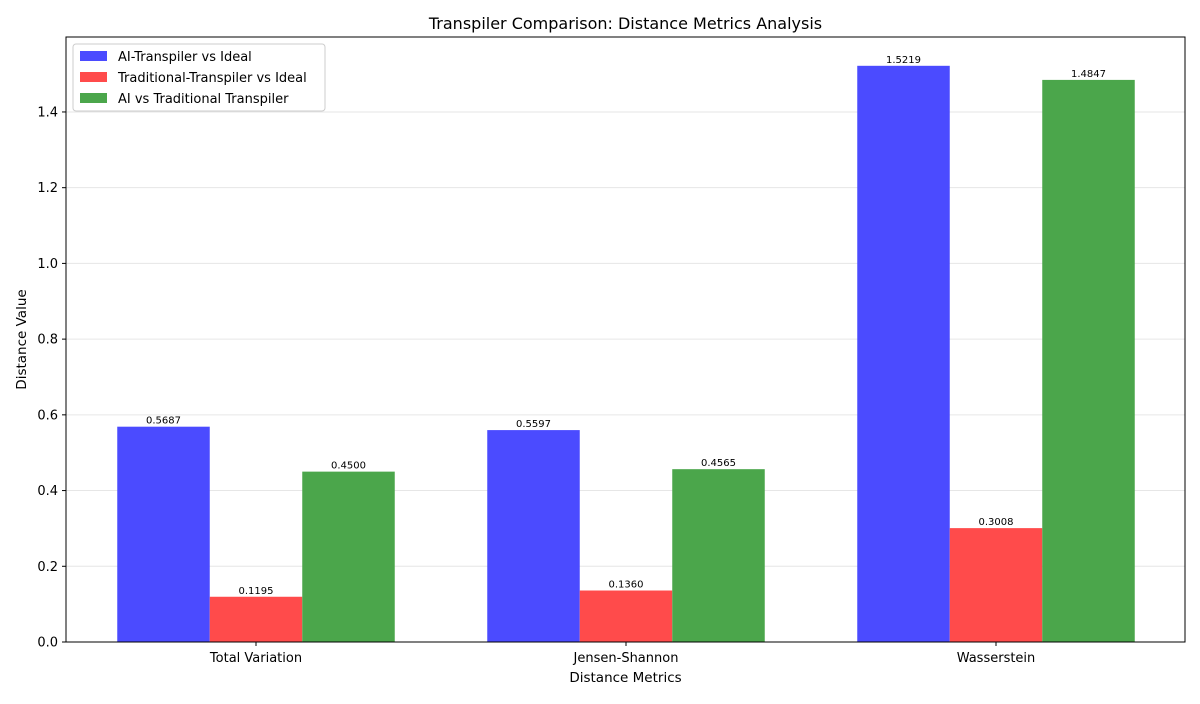 Image resolution: width=1200 pixels, height=704 pixels. Describe the element at coordinates (163, 421) in the screenshot. I see `bar-value-label: 0.5687` at that location.